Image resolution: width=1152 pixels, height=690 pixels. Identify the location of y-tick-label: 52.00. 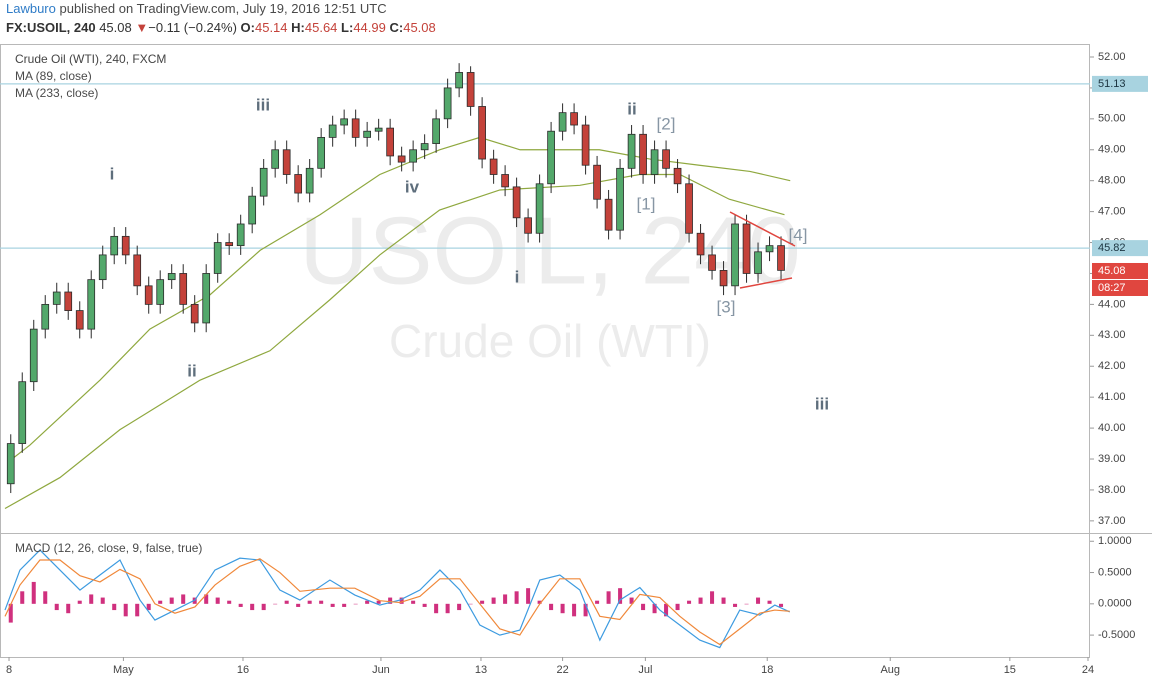
(1112, 57).